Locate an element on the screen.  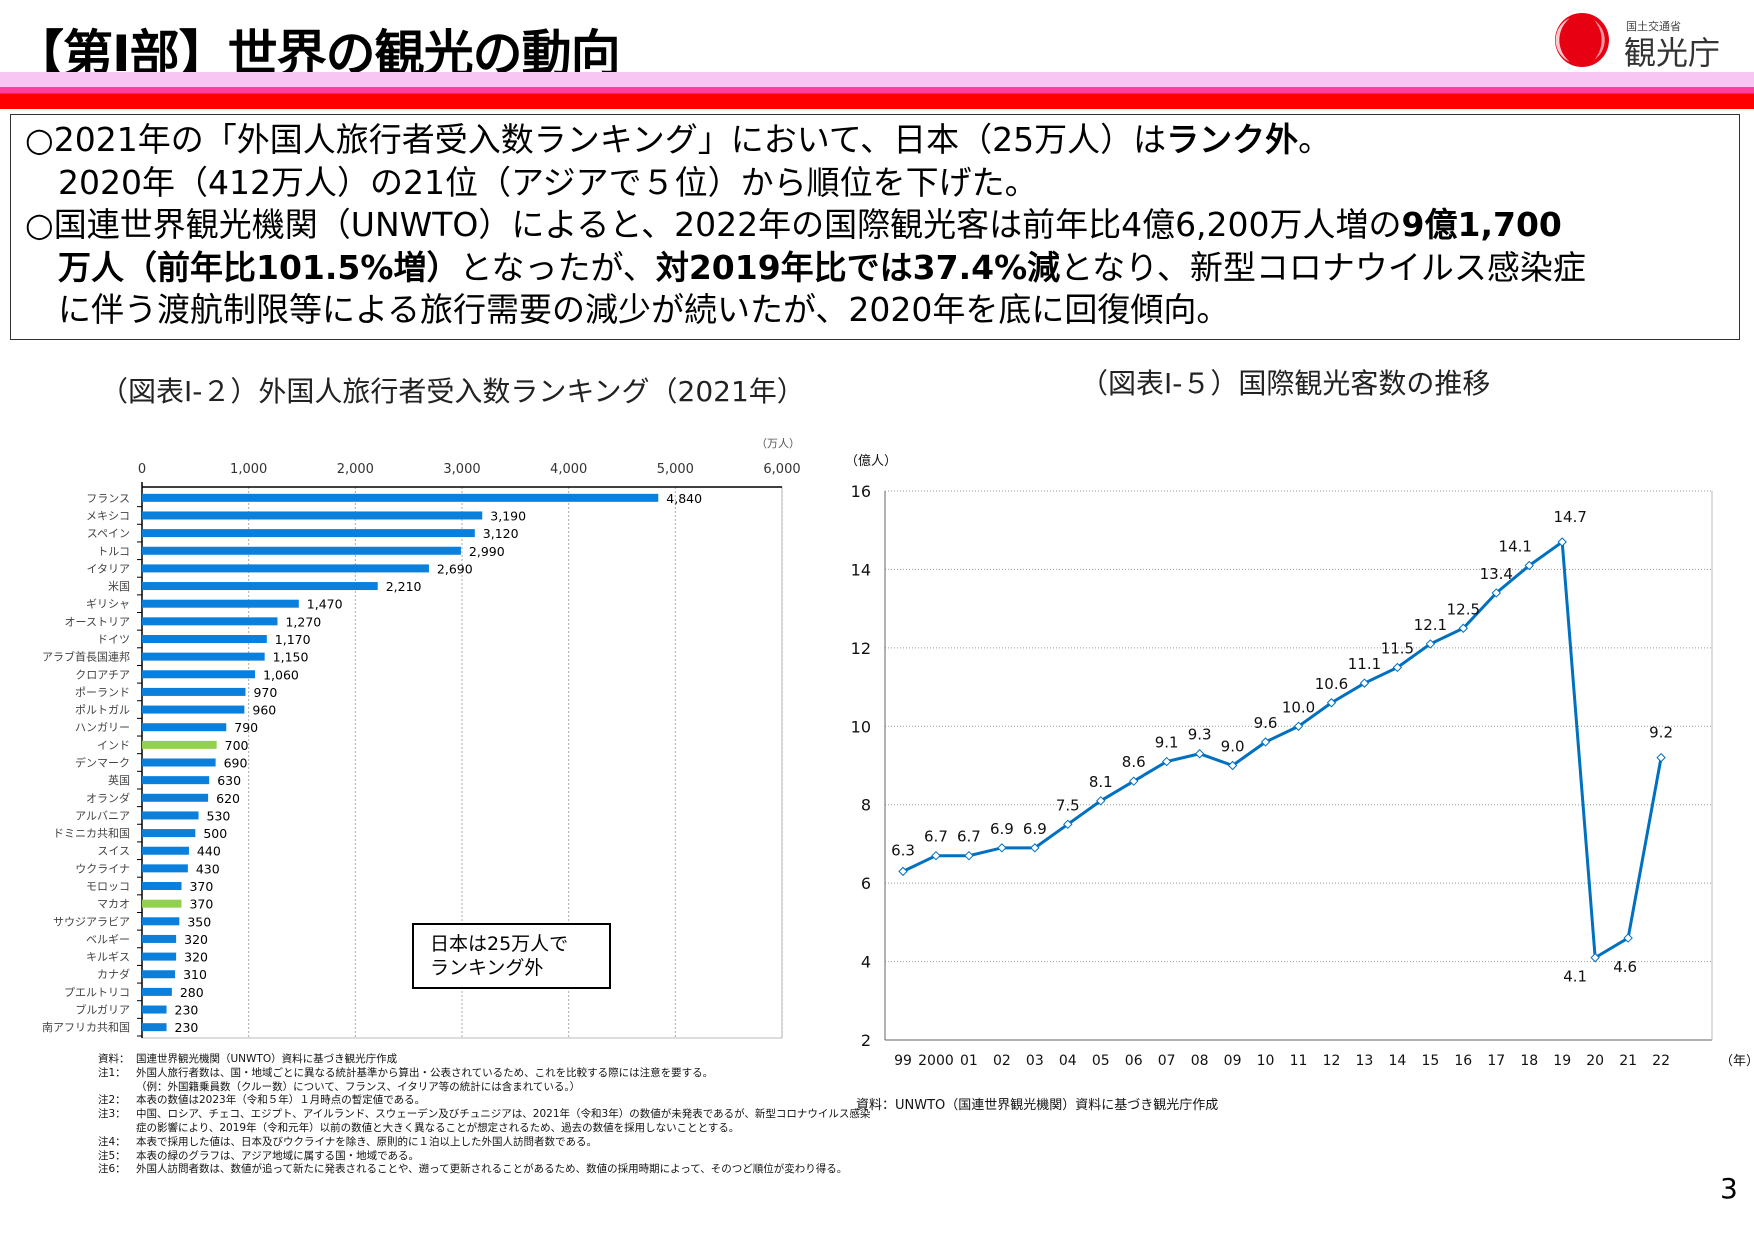
data-label: 13.4 is located at coordinates (1496, 574).